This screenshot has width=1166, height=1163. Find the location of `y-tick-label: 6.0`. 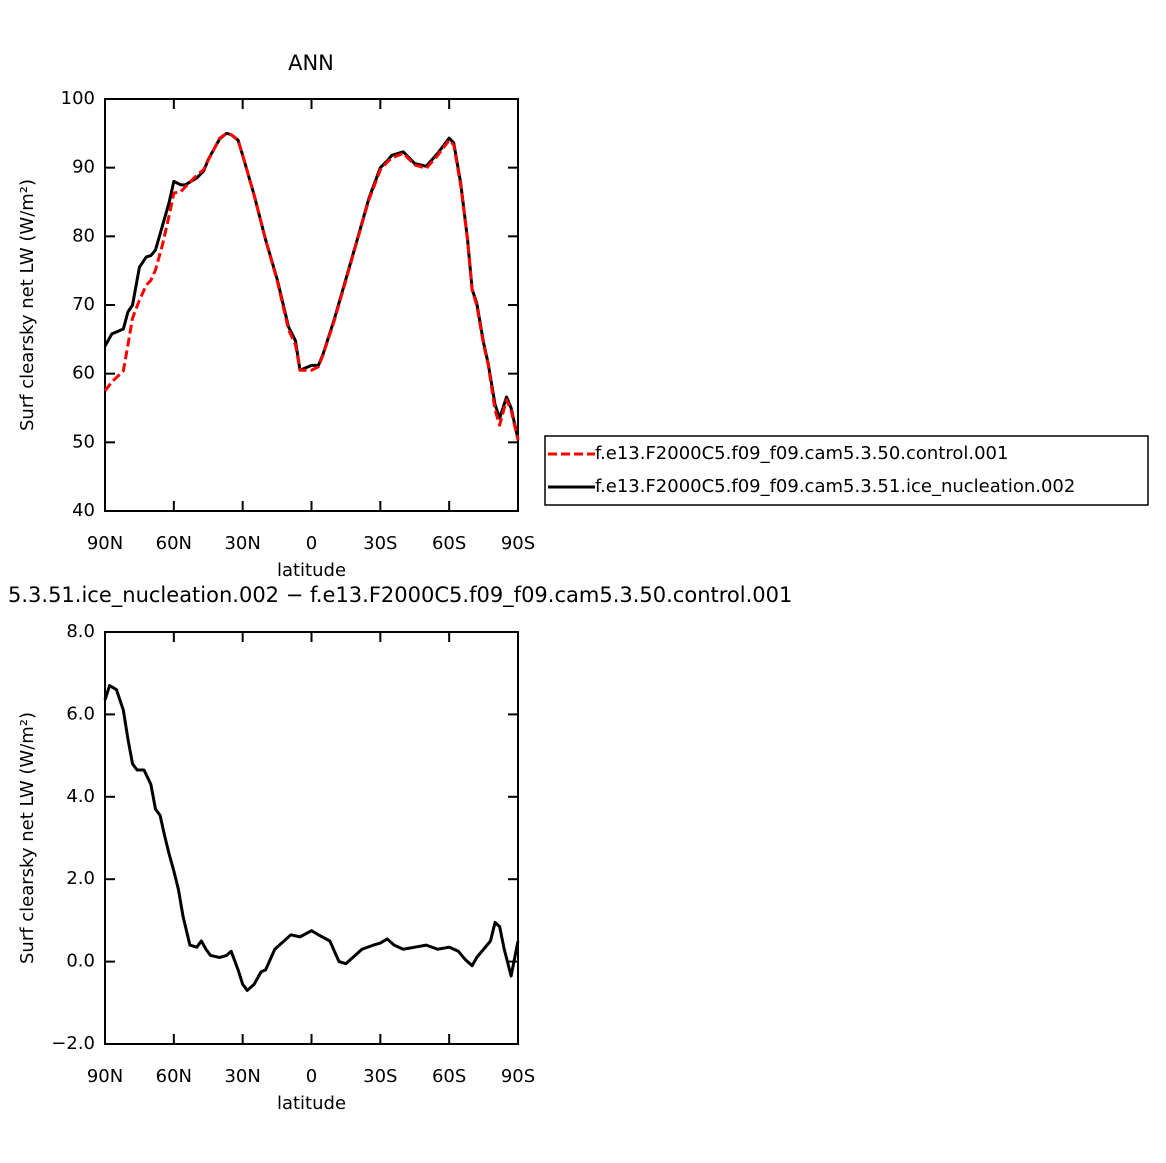

y-tick-label: 6.0 is located at coordinates (80, 713).